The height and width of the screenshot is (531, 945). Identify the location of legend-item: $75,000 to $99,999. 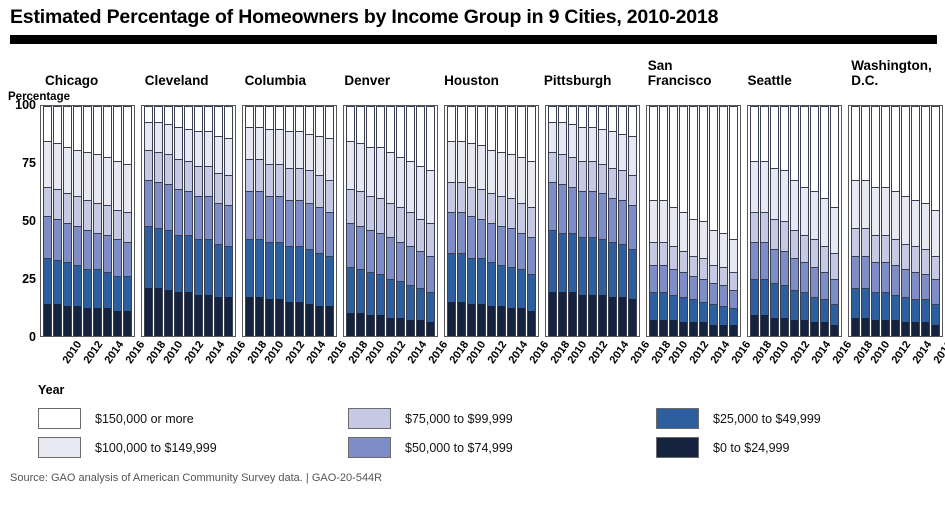
(502, 418).